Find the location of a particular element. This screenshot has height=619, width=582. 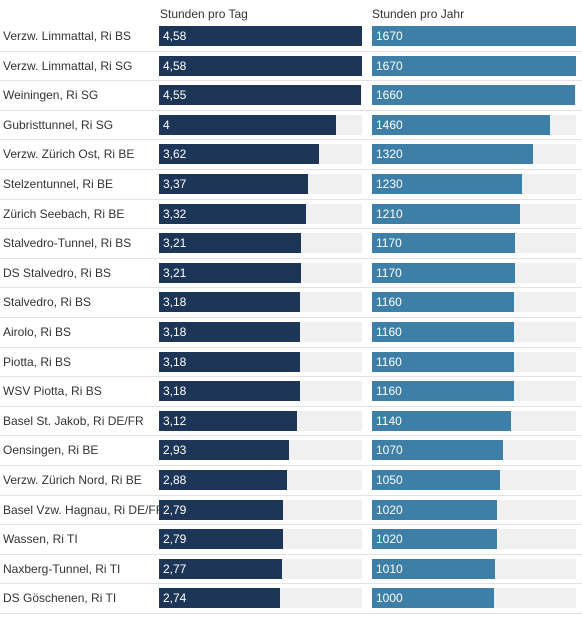

bar-track-tag: 3,12 is located at coordinates (260, 420).